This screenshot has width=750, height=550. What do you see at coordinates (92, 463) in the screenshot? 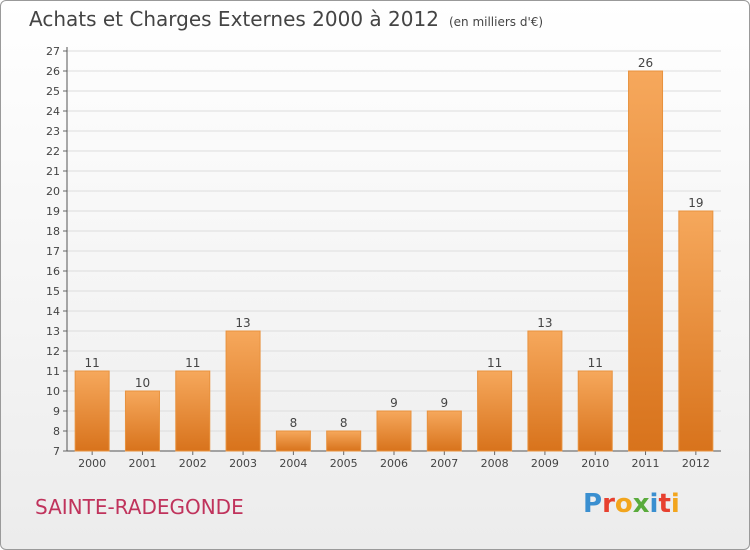
I see `x-tick-label-2000: 2000` at bounding box center [92, 463].